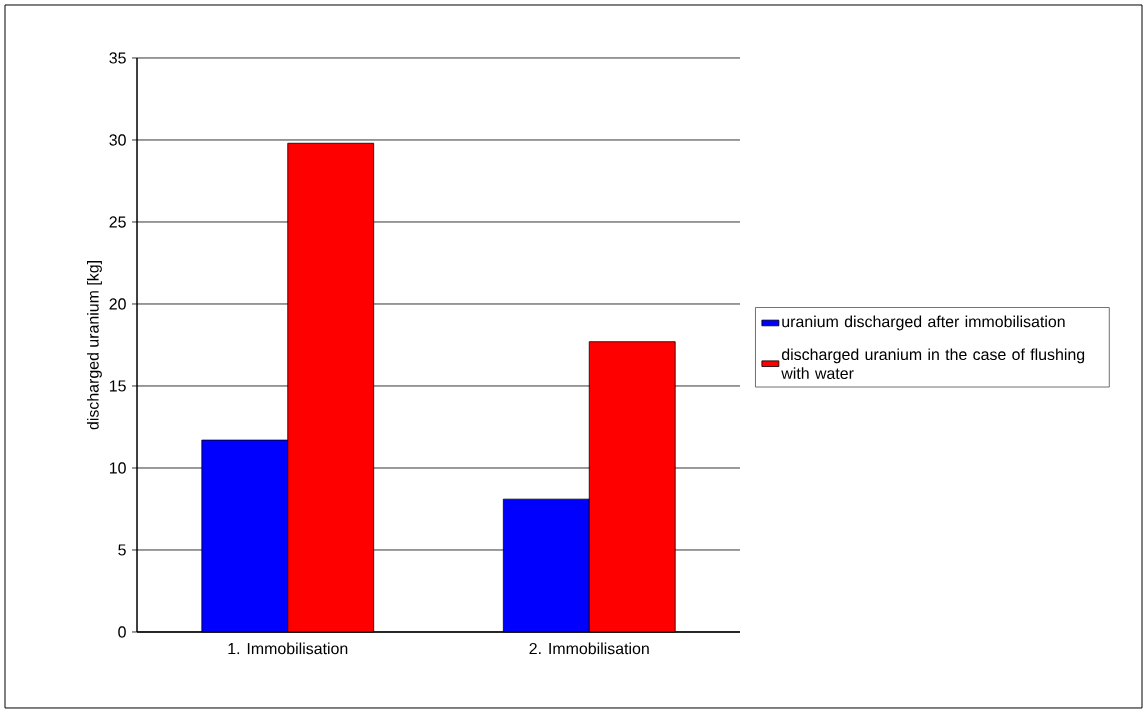 This screenshot has width=1147, height=713. Describe the element at coordinates (923, 323) in the screenshot. I see `legend-label: uranium discharged after immobilisation` at that location.